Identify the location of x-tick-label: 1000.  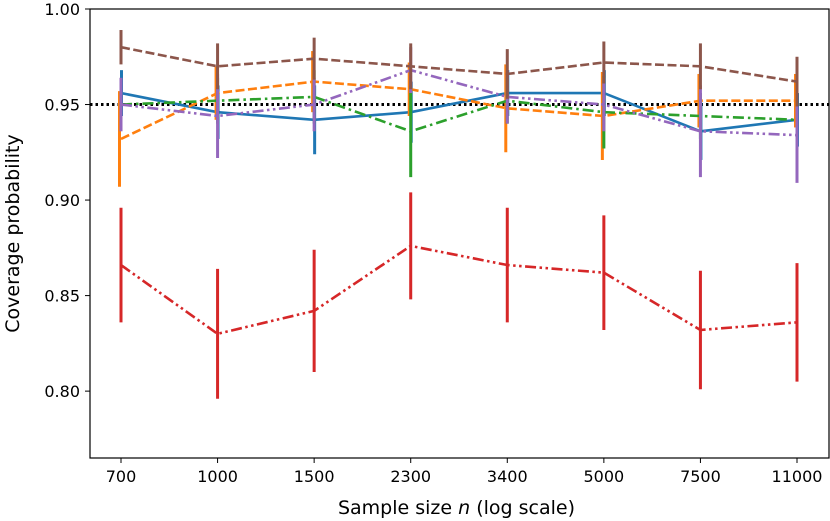
(217, 476).